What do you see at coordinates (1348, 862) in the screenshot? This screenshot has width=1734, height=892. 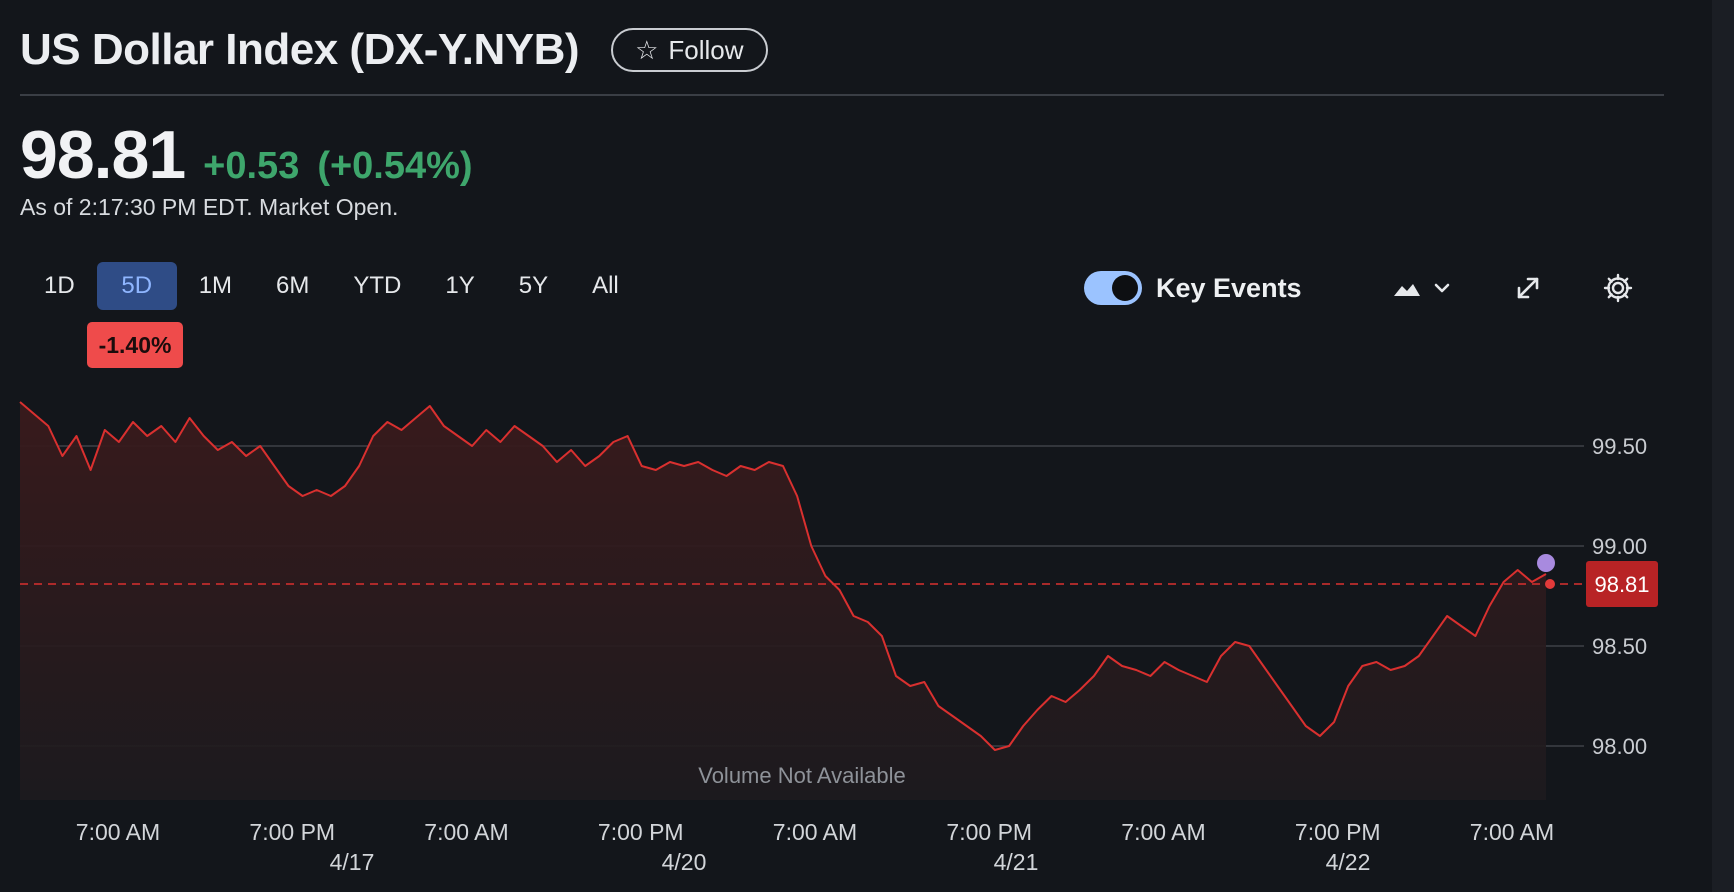 I see `date-label: 4/22` at bounding box center [1348, 862].